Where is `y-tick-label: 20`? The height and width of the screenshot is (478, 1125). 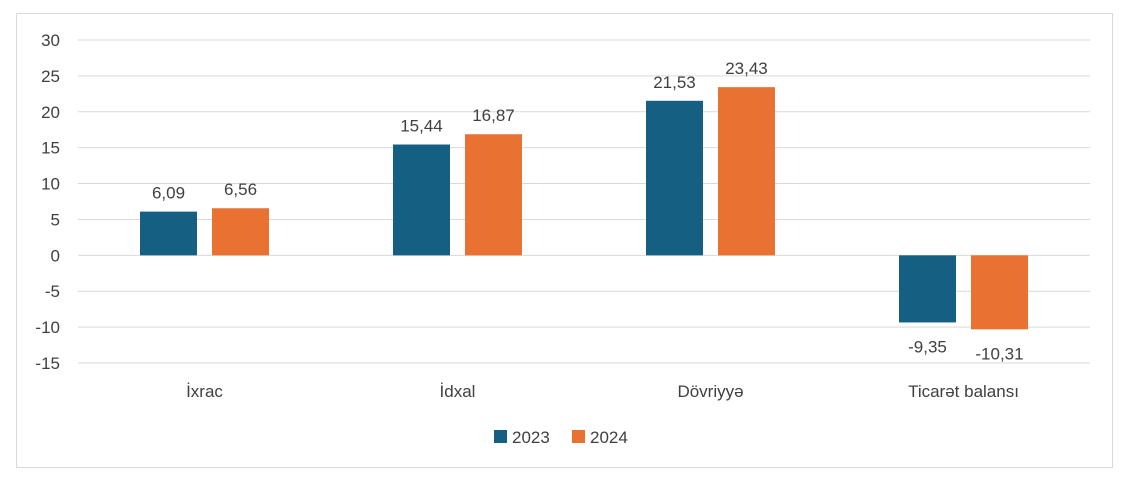
y-tick-label: 20 is located at coordinates (50, 112).